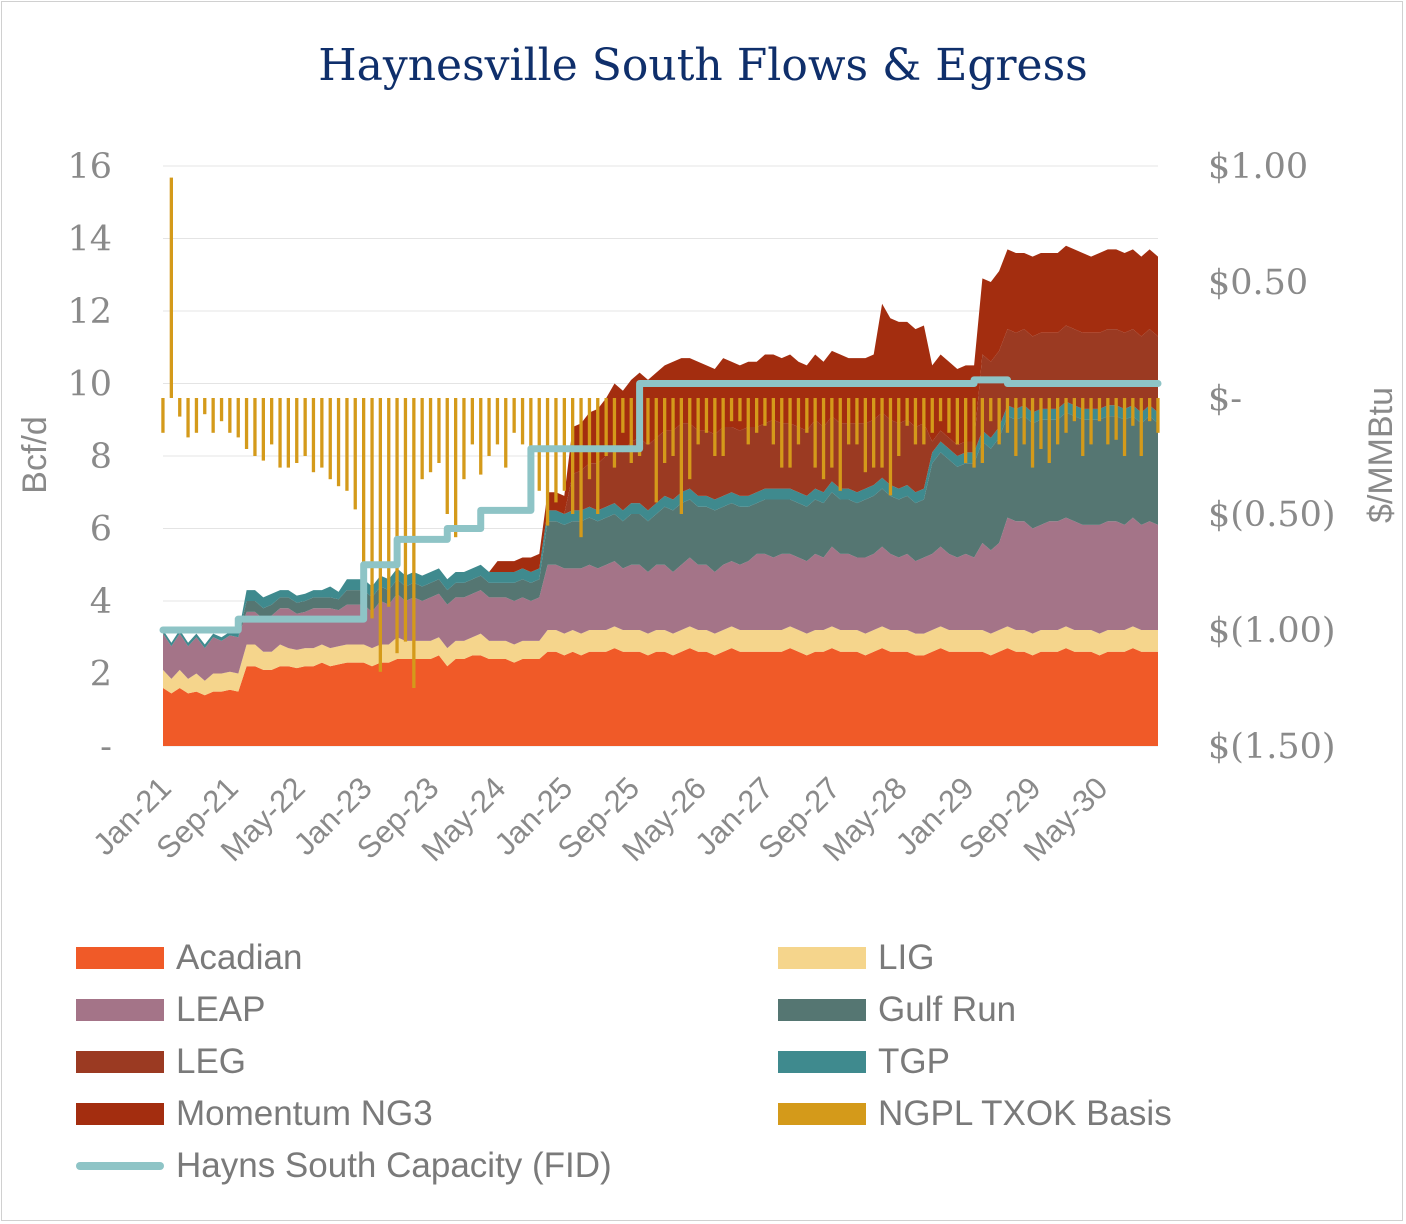 This screenshot has width=1406, height=1224. Describe the element at coordinates (89, 240) in the screenshot. I see `y-tick-left: 14` at that location.